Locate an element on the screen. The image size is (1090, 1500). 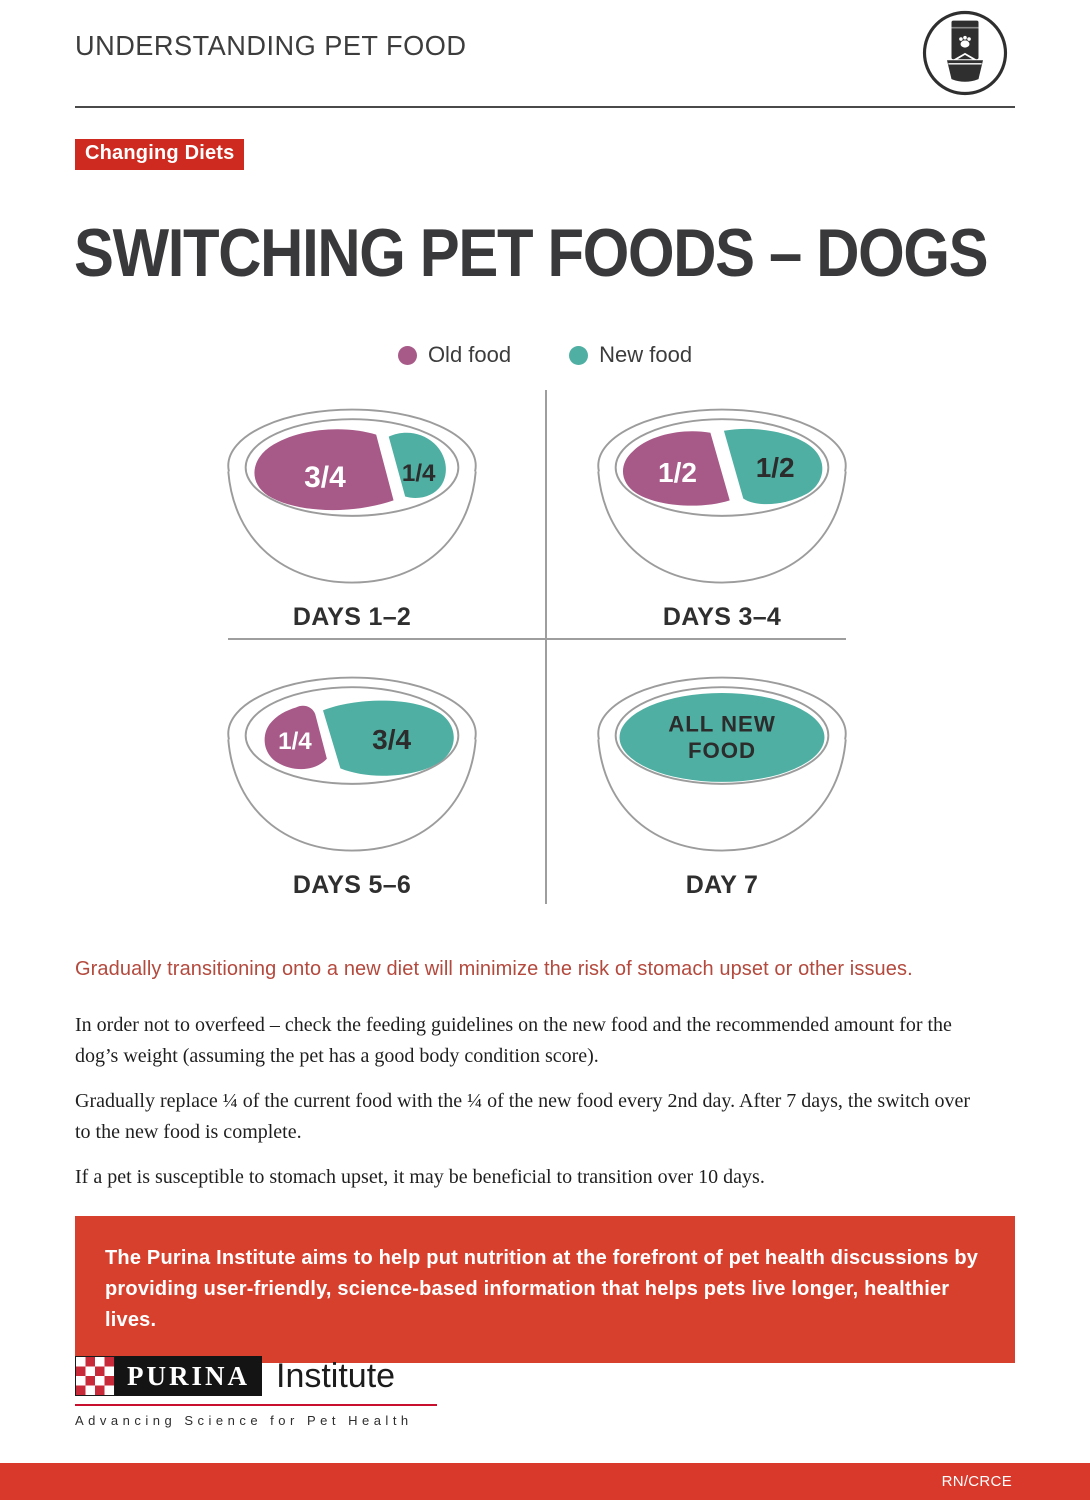
bowl-caption: DAYS 1–2 is located at coordinates (352, 617).